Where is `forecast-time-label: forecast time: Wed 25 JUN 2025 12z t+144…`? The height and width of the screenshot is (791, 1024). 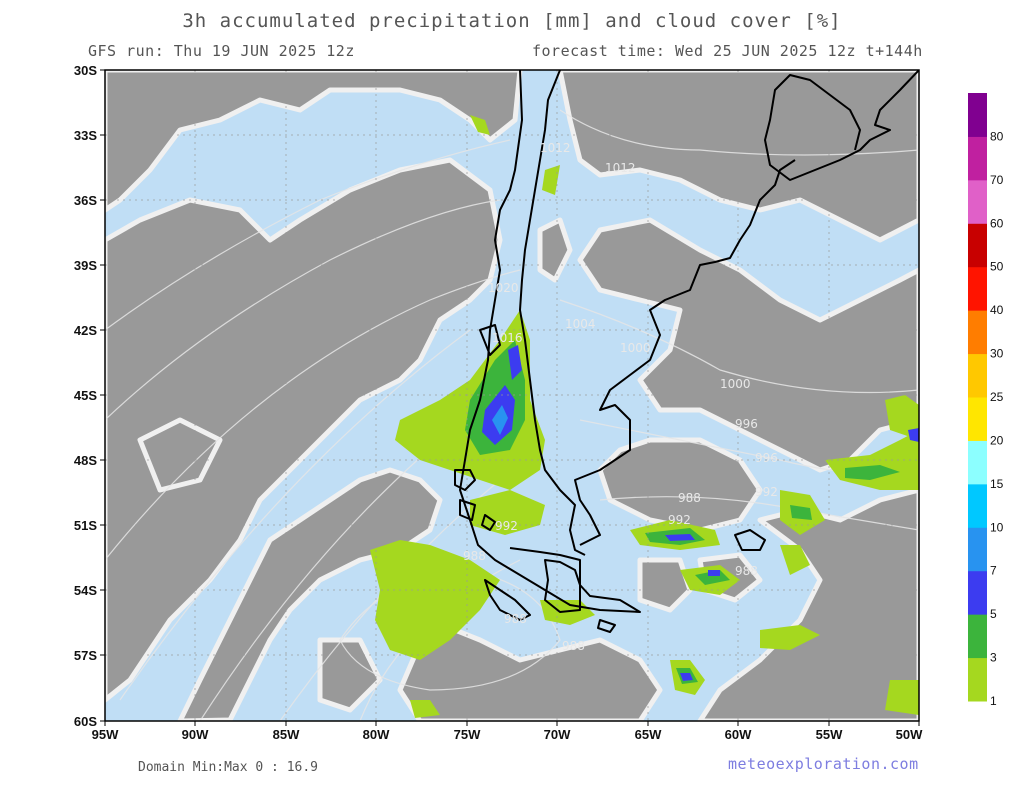 forecast-time-label: forecast time: Wed 25 JUN 2025 12z t+144… is located at coordinates (727, 51).